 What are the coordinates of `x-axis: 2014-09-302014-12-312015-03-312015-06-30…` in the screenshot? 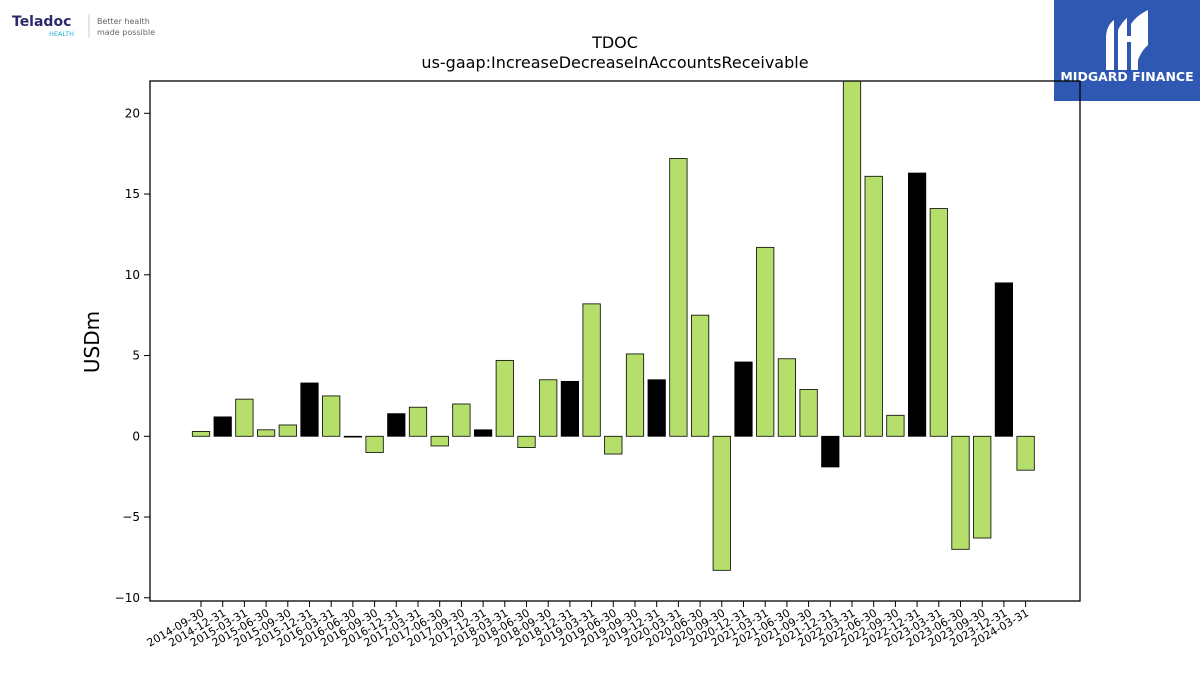 It's located at (588, 625).